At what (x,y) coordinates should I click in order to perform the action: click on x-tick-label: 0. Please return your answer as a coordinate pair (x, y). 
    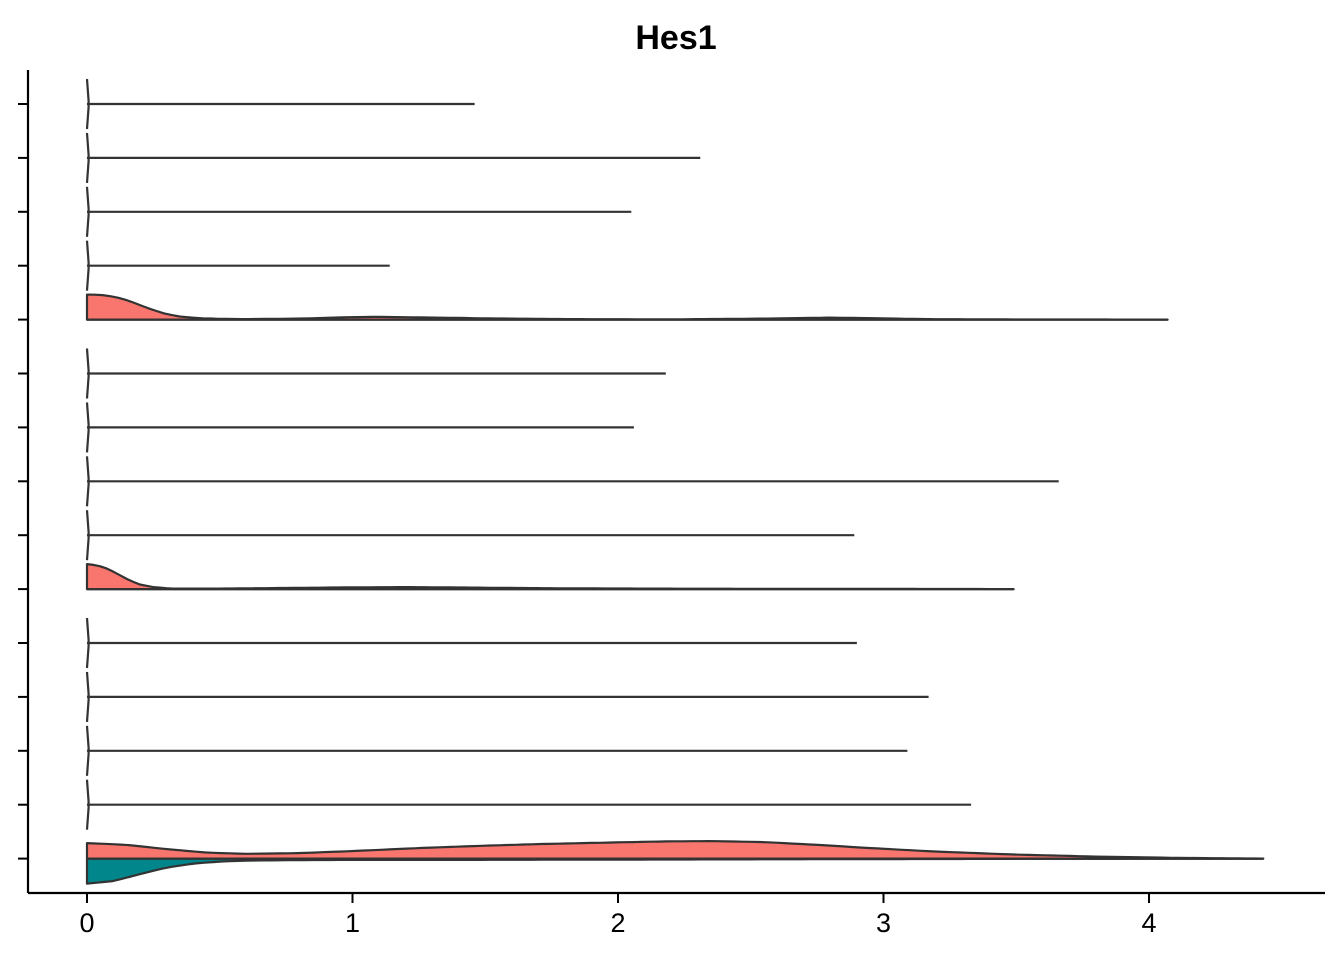
    Looking at the image, I should click on (86, 923).